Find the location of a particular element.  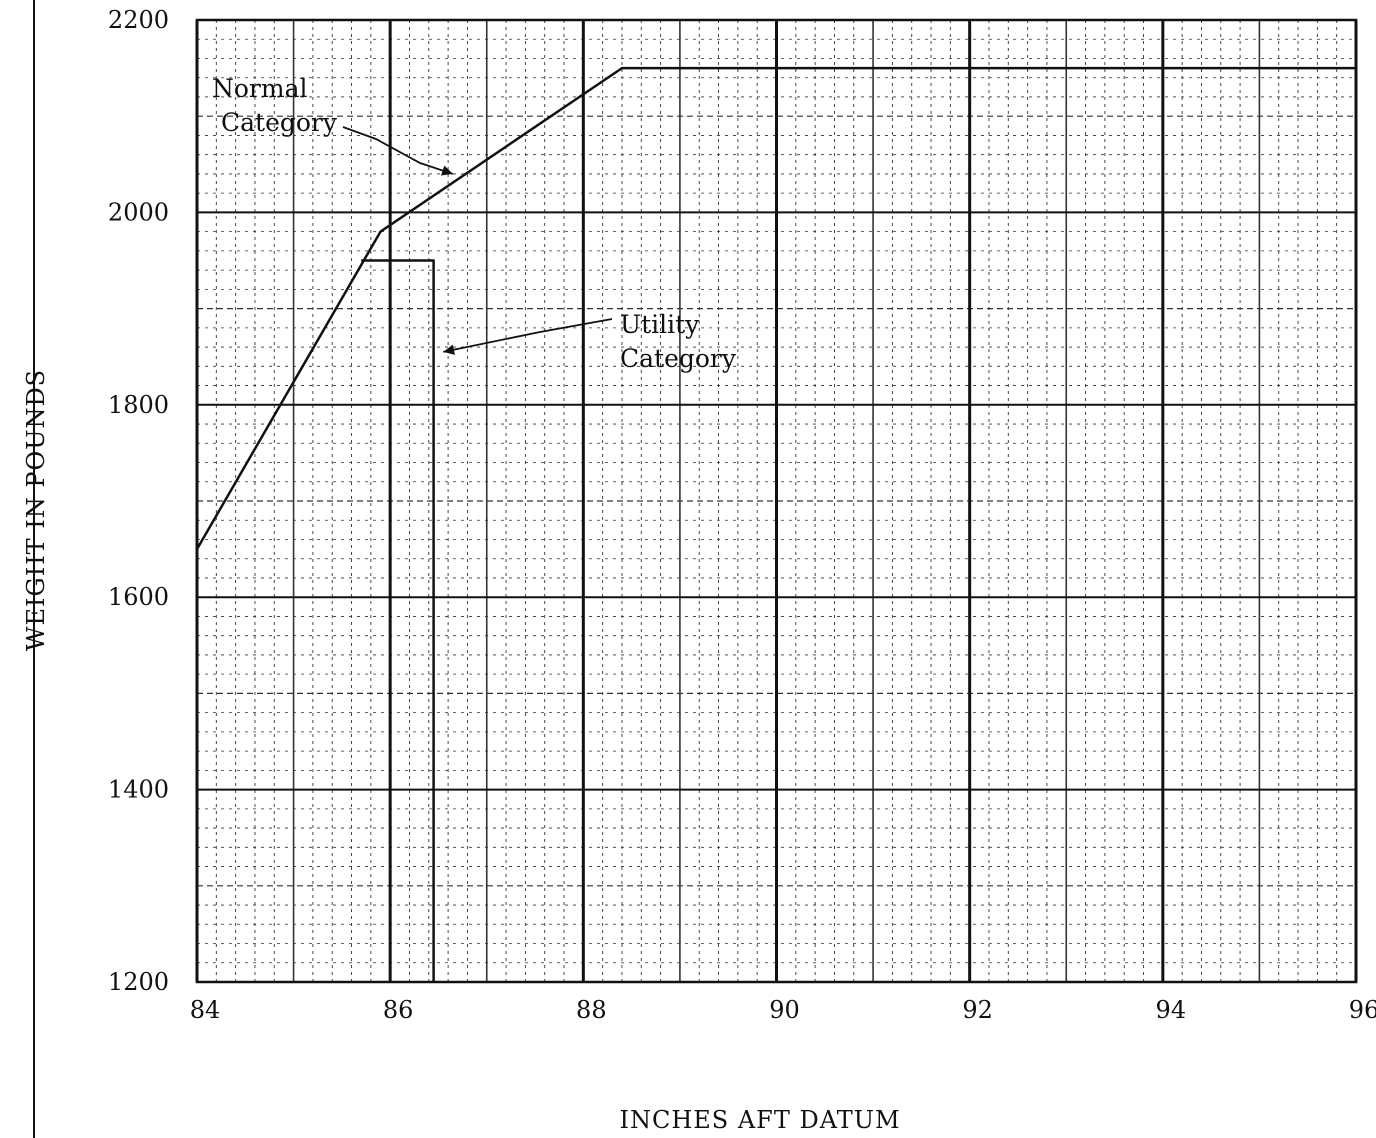

annotation-layer: Normal Category Utility Category is located at coordinates (474, 223).